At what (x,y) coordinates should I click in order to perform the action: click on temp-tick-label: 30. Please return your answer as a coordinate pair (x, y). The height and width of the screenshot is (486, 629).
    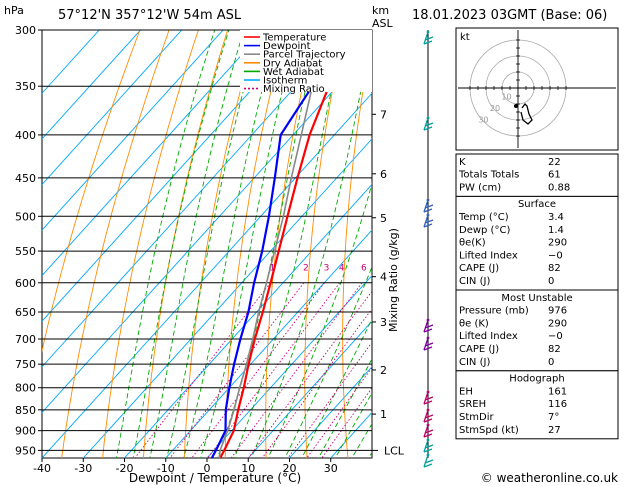
    Looking at the image, I should click on (331, 468).